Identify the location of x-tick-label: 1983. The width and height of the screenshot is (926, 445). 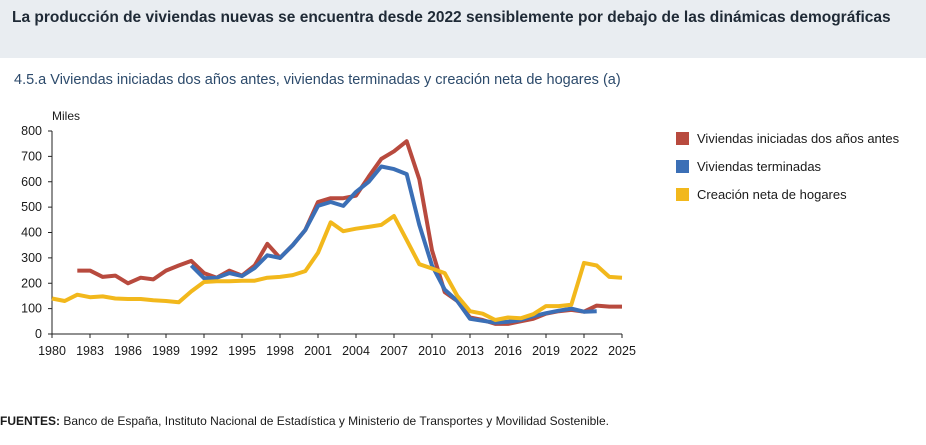
(90, 351).